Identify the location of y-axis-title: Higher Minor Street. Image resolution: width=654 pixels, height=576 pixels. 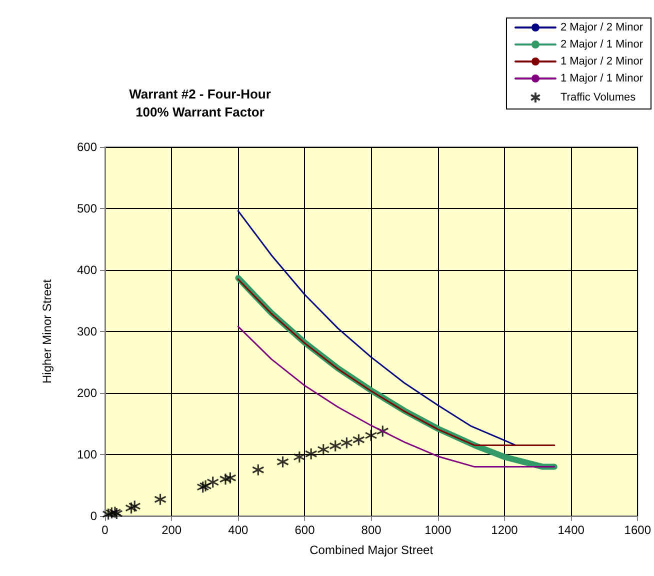
(47, 331).